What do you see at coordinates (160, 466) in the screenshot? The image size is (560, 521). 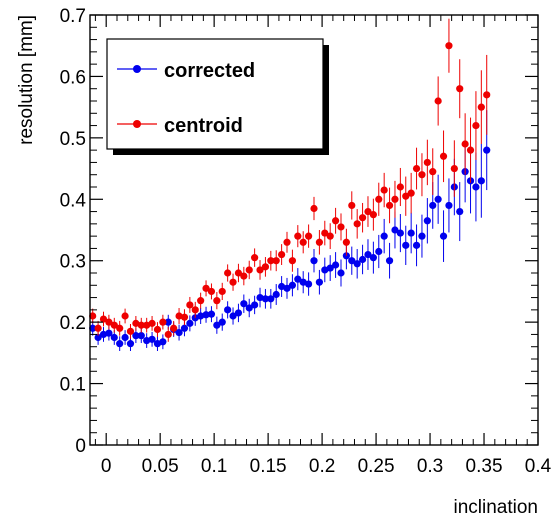 I see `x-tick-label: 0.05` at bounding box center [160, 466].